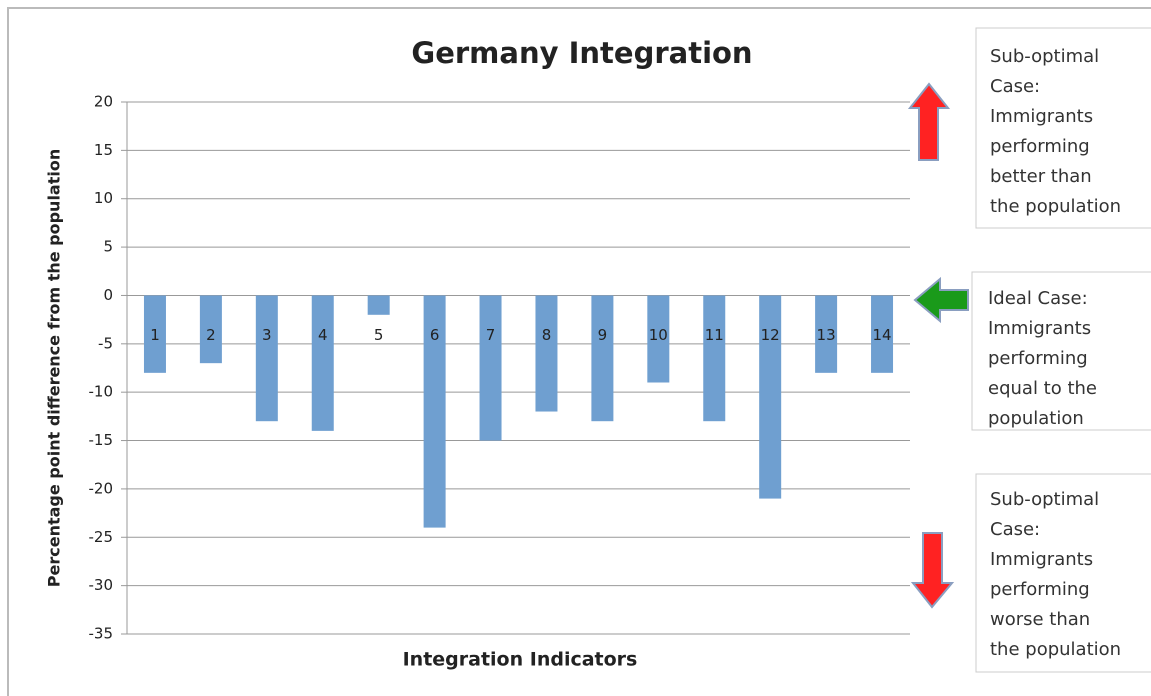 This screenshot has width=1151, height=696. I want to click on x-tick-label: 9, so click(603, 335).